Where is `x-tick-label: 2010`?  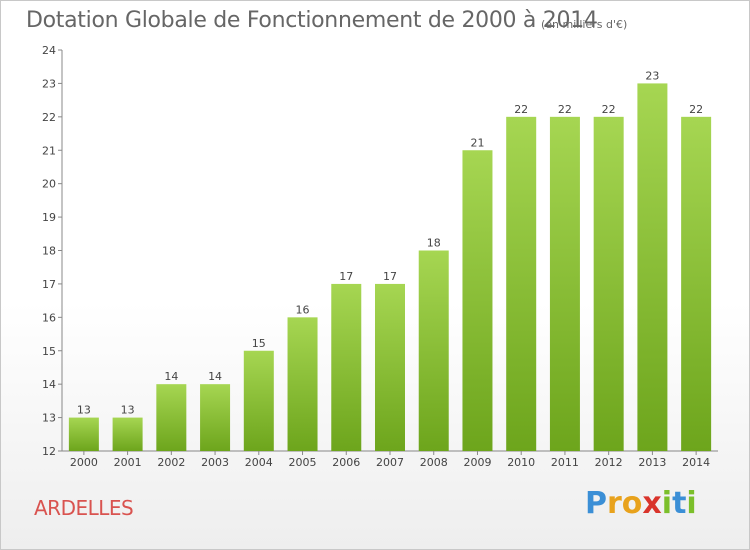 x-tick-label: 2010 is located at coordinates (521, 462).